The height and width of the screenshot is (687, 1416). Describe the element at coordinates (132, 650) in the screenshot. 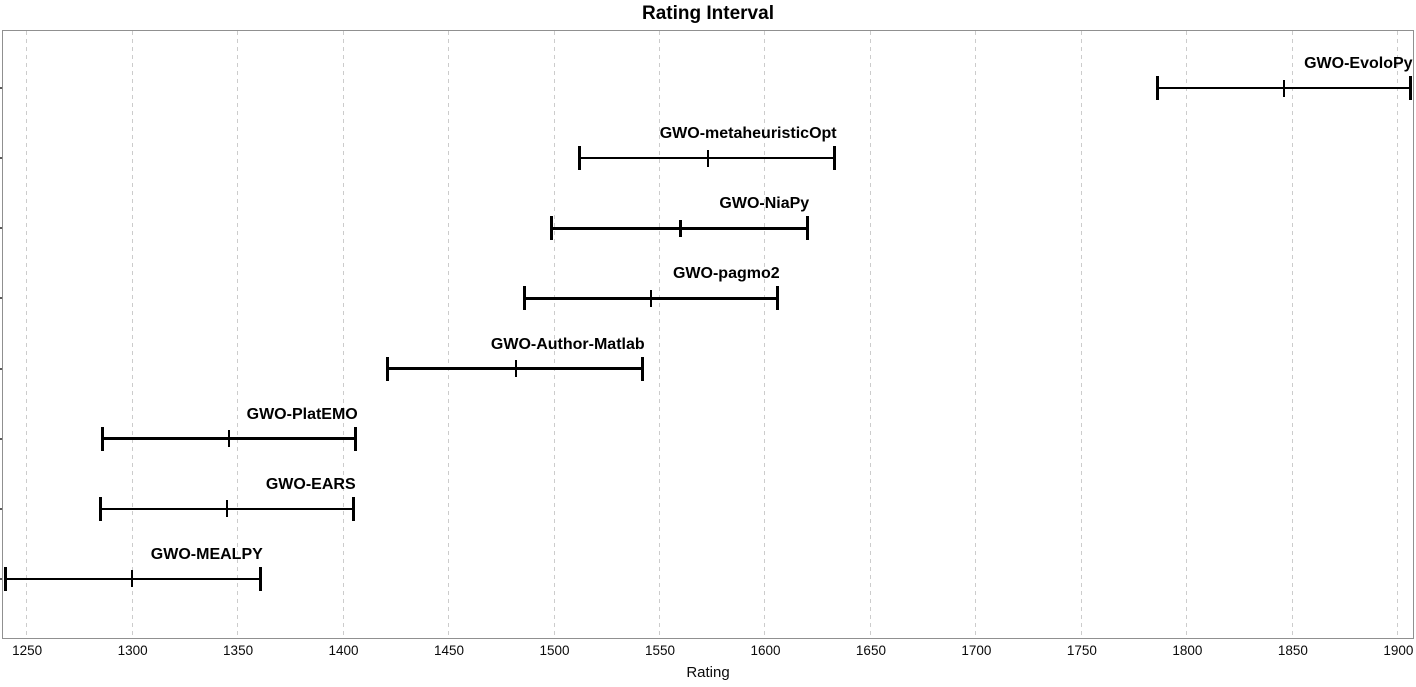

I see `x-tick-label-1300: 1300` at that location.